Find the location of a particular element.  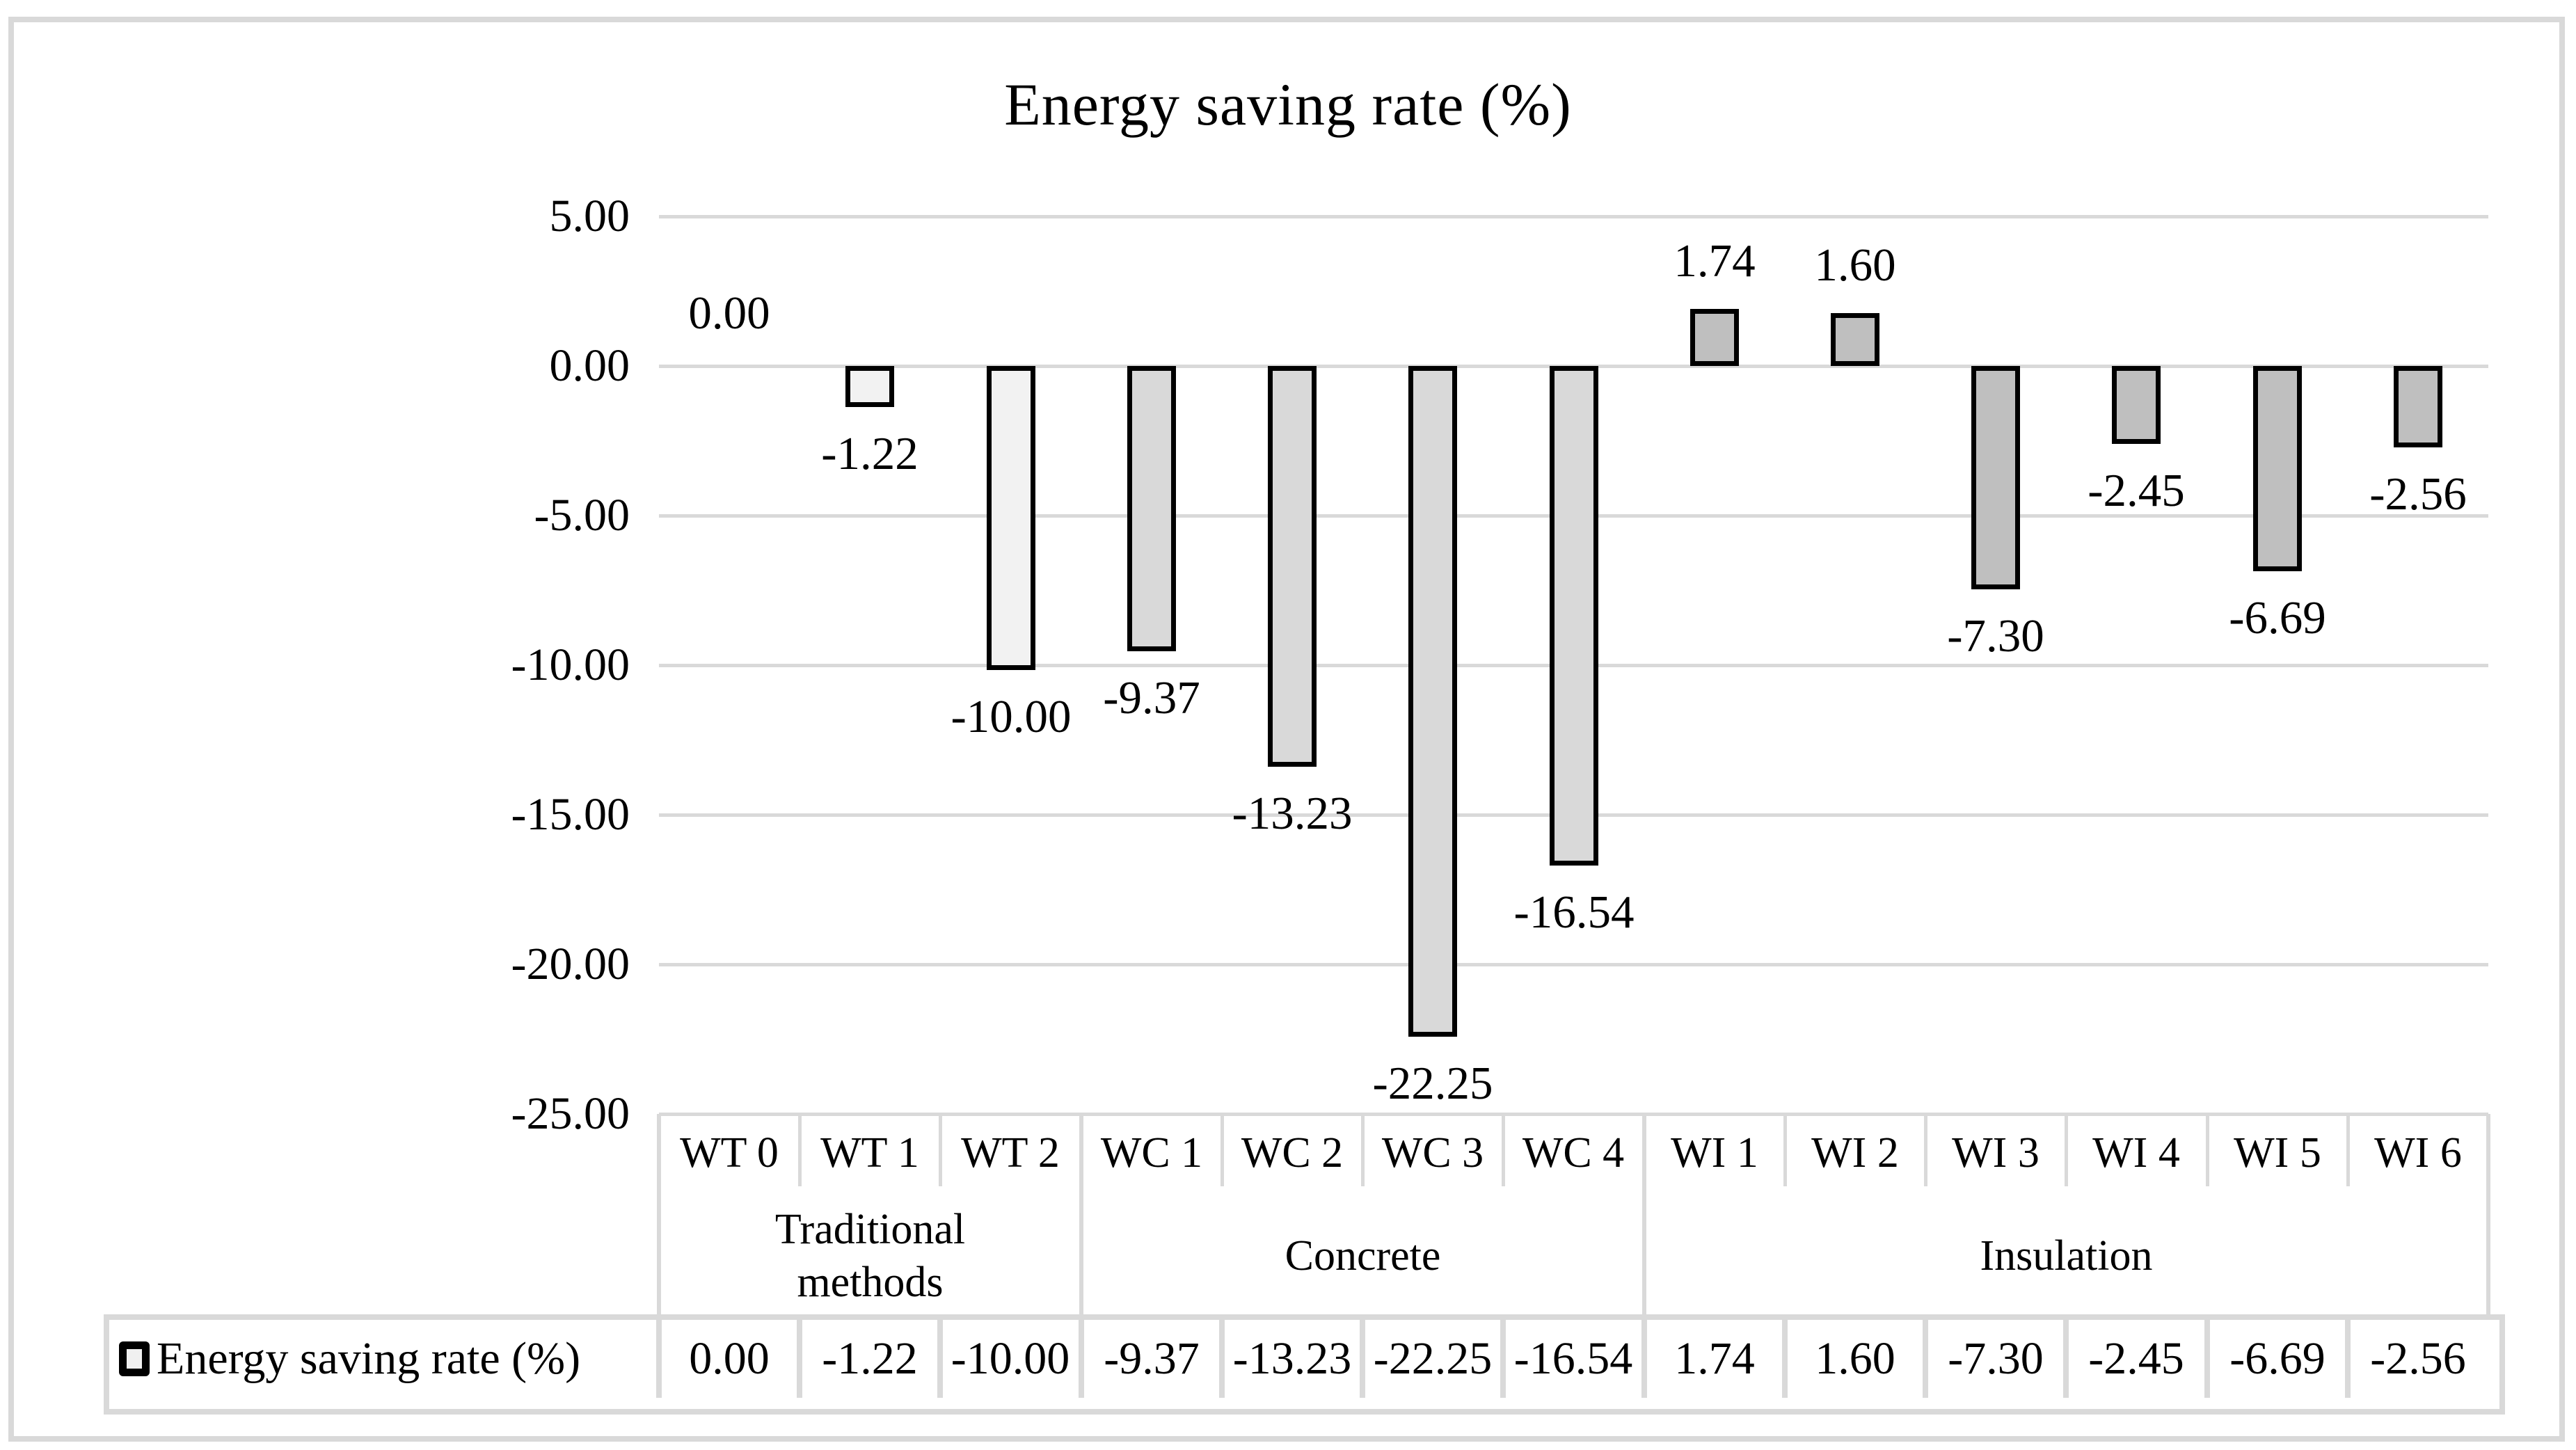

value-cell: -10.00 is located at coordinates (1010, 1359).